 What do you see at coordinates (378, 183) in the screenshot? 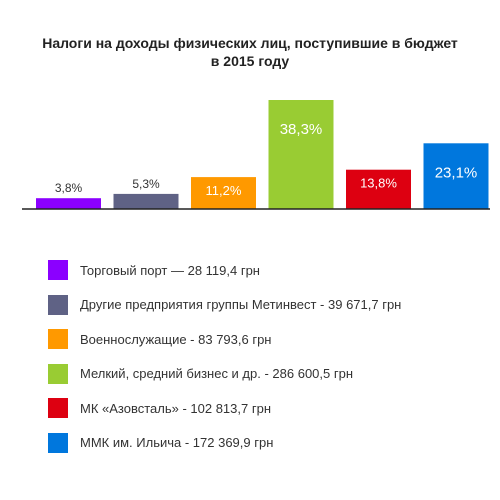
I see `bar-5-label: 13,8%` at bounding box center [378, 183].